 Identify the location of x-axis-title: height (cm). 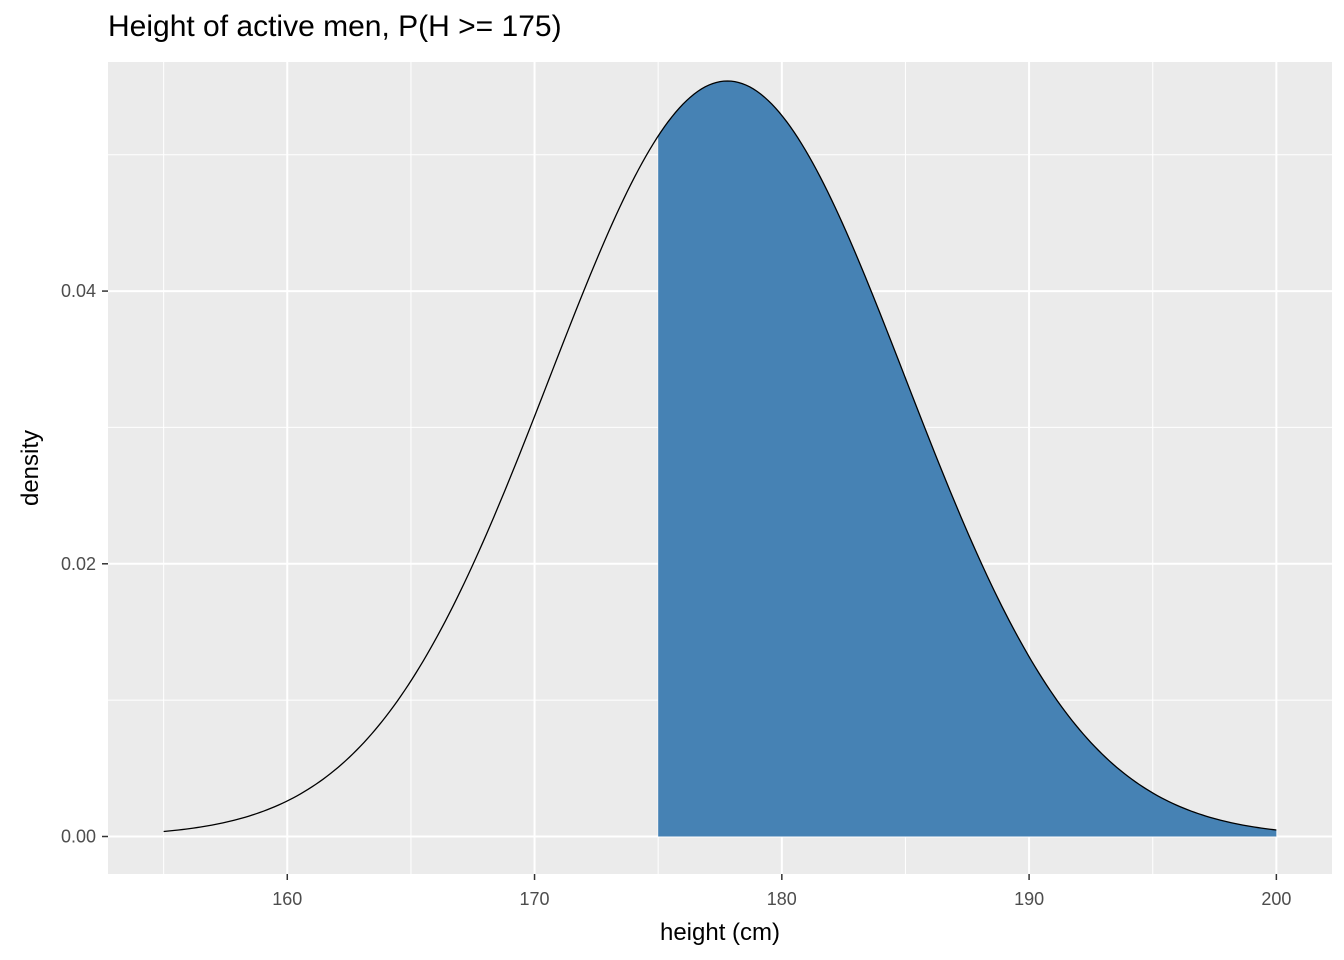
(720, 932).